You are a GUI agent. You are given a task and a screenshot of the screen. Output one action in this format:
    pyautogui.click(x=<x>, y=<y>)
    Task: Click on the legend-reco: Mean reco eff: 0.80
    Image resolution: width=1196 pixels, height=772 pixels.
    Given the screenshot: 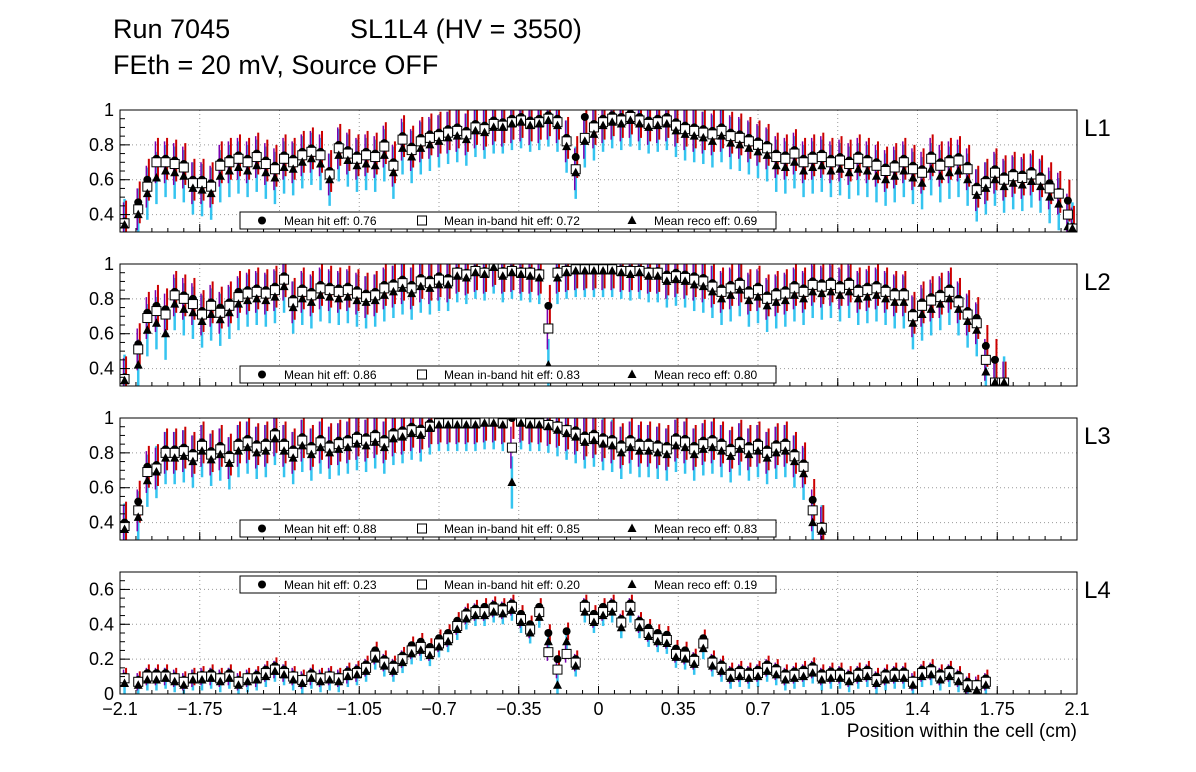 What is the action you would take?
    pyautogui.click(x=706, y=375)
    